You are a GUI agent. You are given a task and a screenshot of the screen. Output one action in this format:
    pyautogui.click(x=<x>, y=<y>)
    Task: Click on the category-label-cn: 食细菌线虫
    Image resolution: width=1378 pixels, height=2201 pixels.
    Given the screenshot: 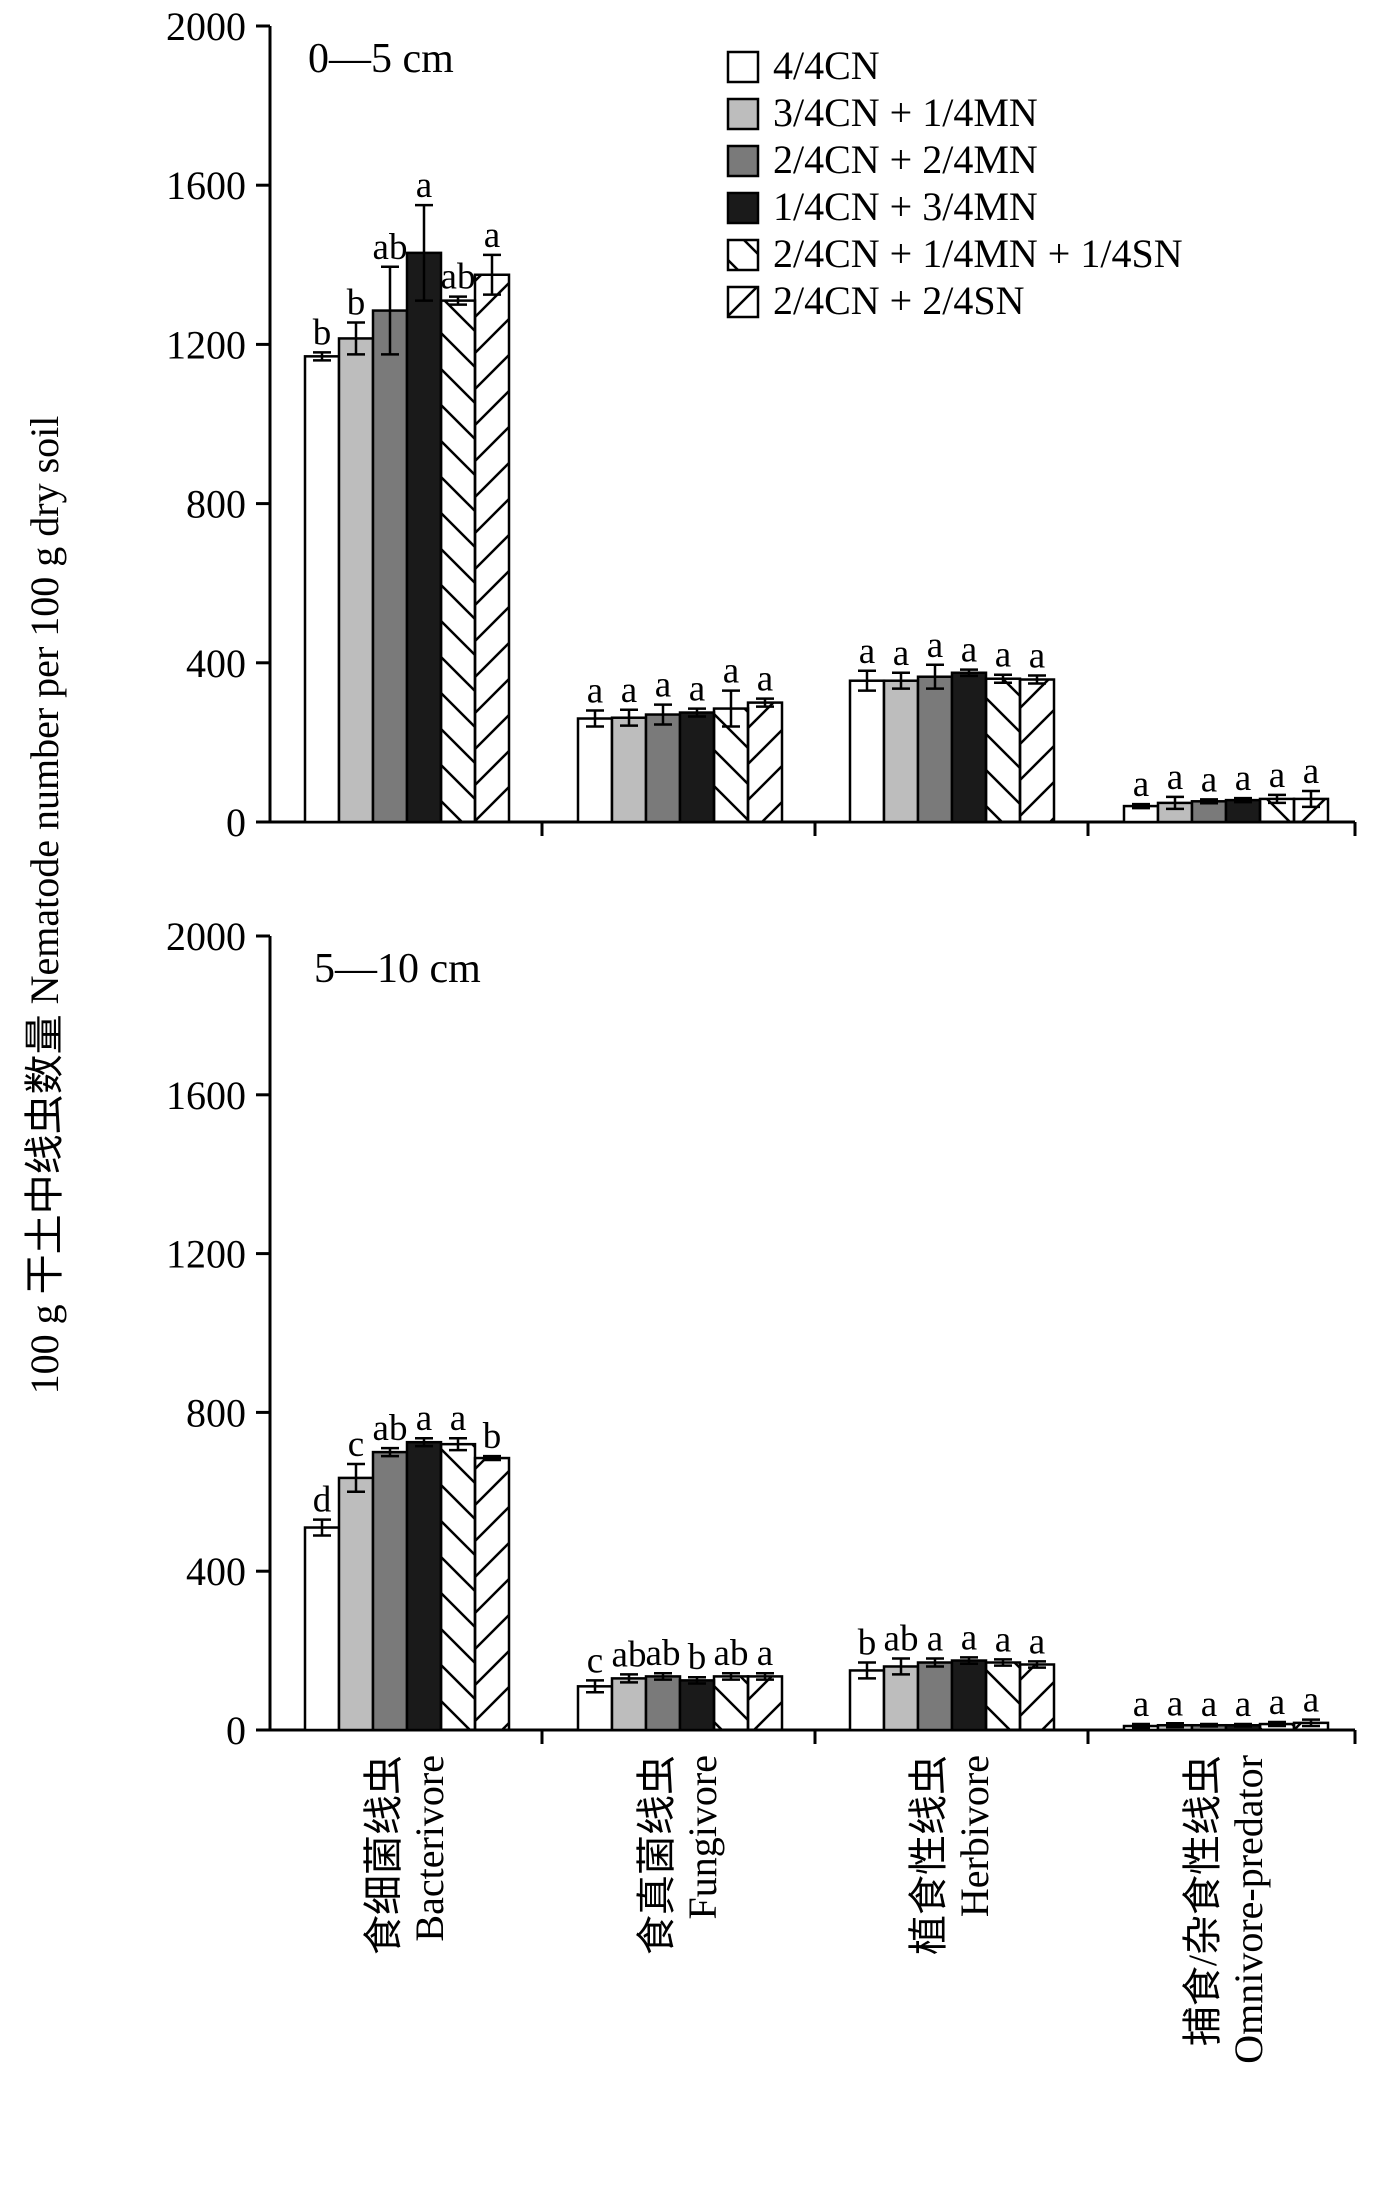 What is the action you would take?
    pyautogui.click(x=383, y=1855)
    